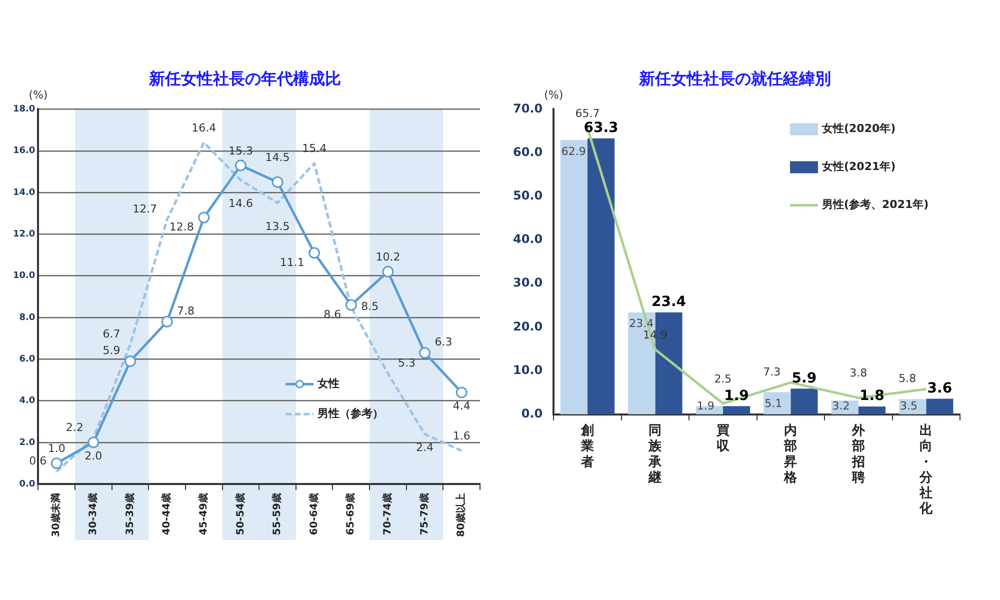 This screenshot has width=1000, height=600. I want to click on data-label: 14.9, so click(655, 335).